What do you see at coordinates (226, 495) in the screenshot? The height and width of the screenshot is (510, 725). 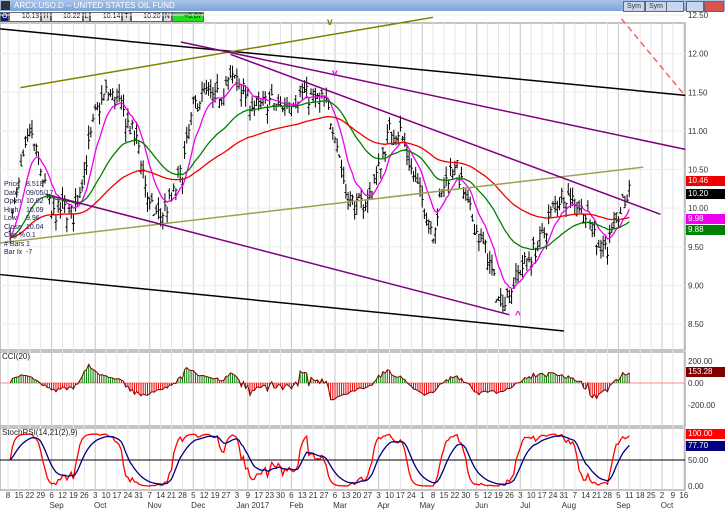 I see `x-tick-label: 27` at bounding box center [226, 495].